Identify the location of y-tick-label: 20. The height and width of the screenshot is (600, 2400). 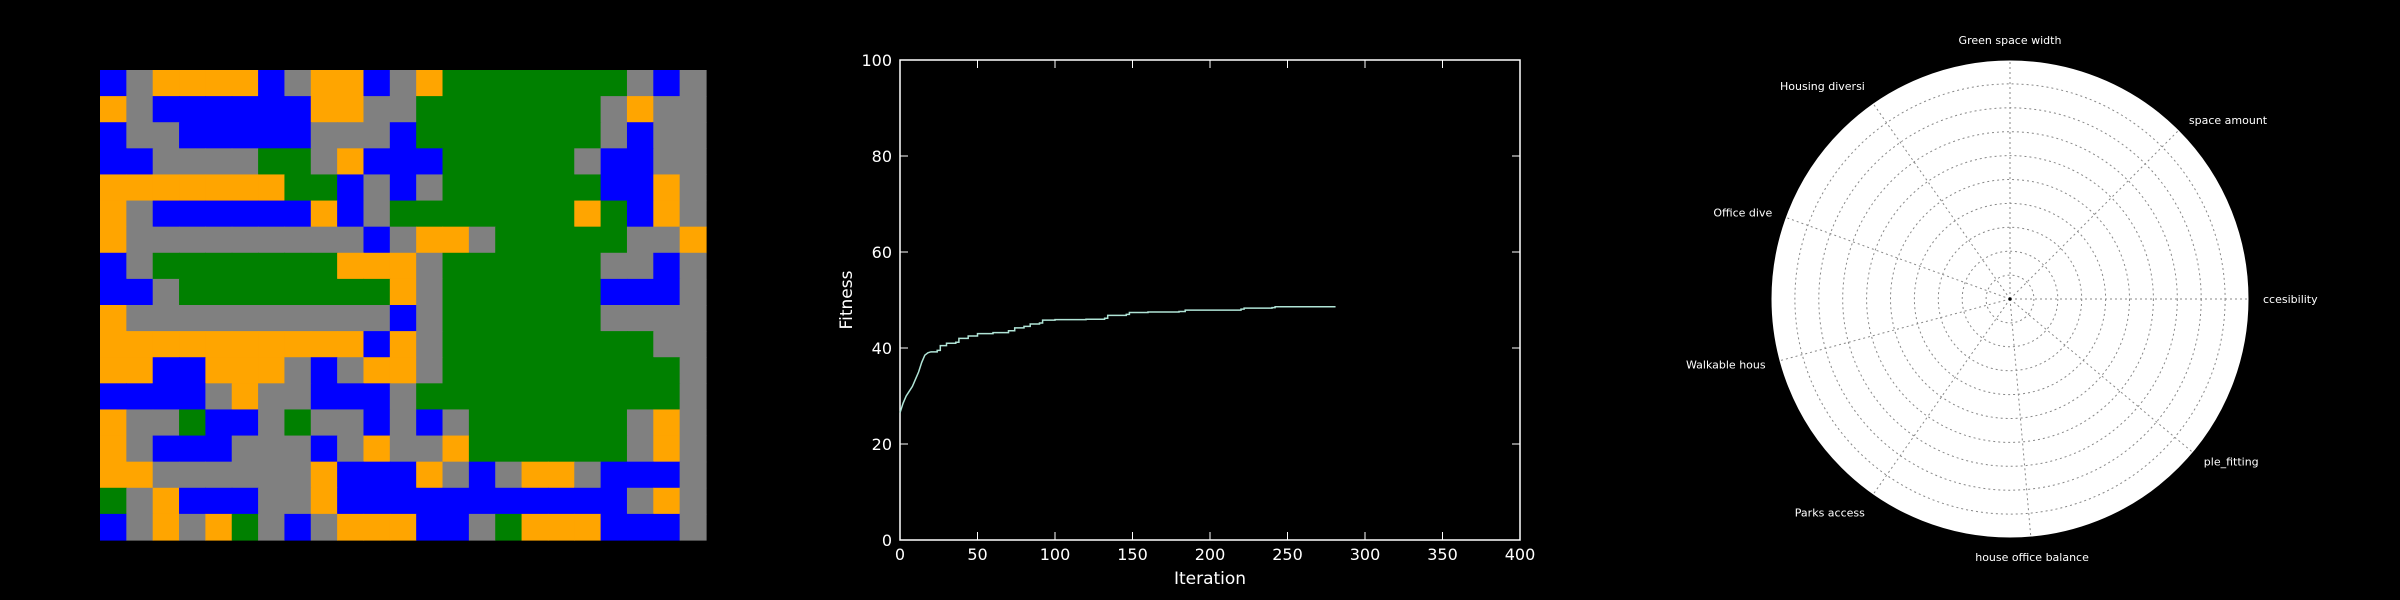
(882, 444).